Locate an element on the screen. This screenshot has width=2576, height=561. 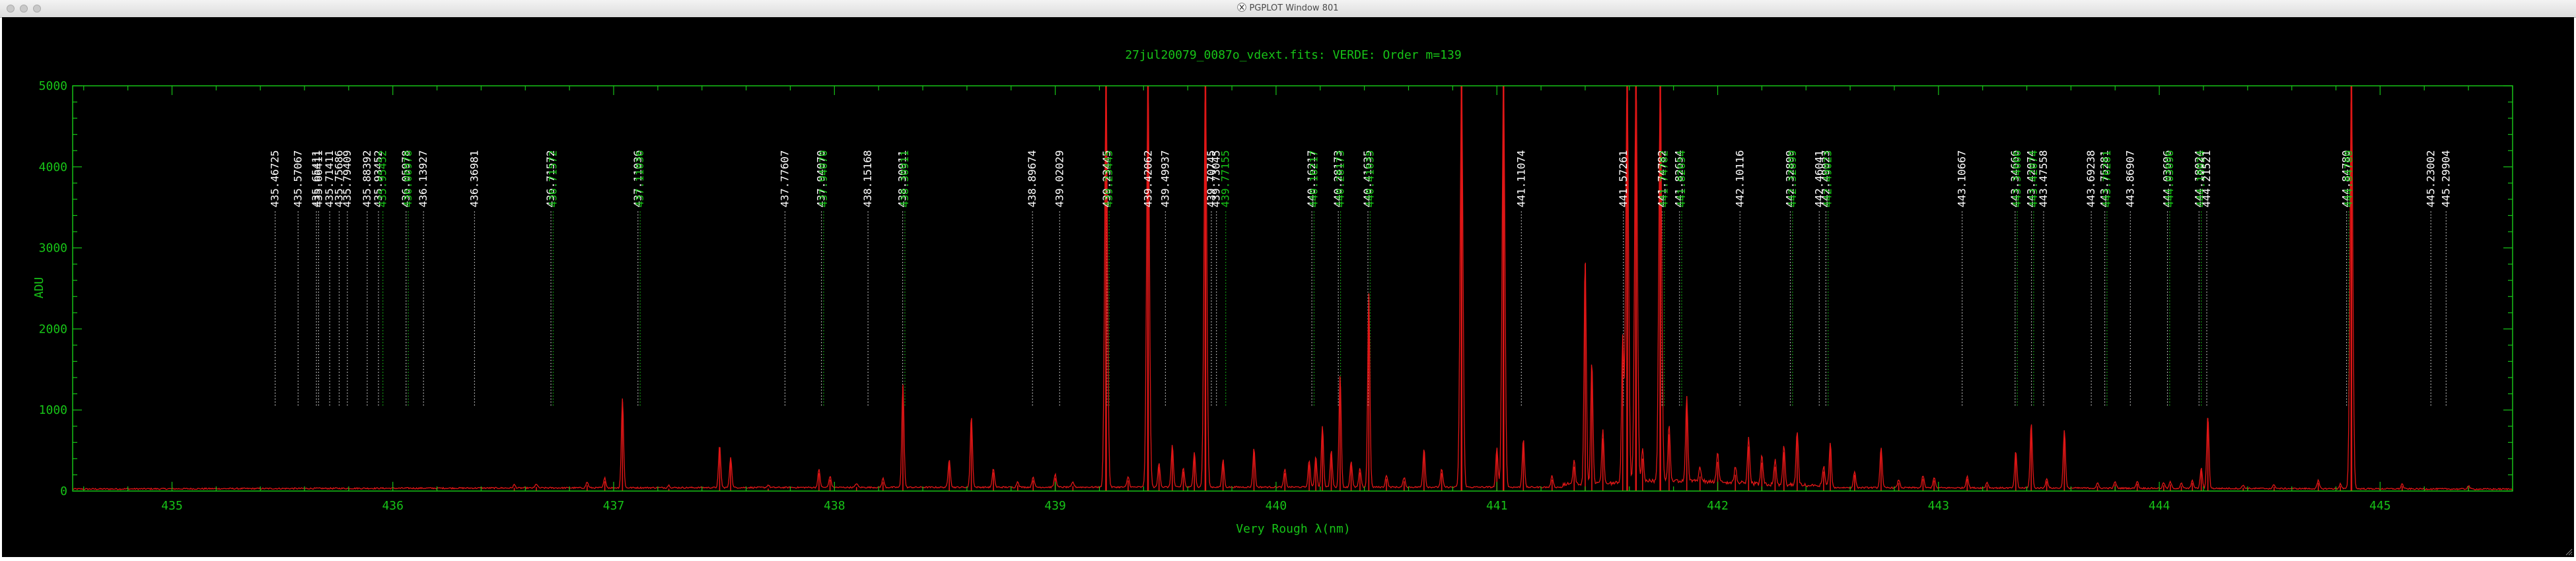
reference-line-label: 443.10667 is located at coordinates (1962, 178).